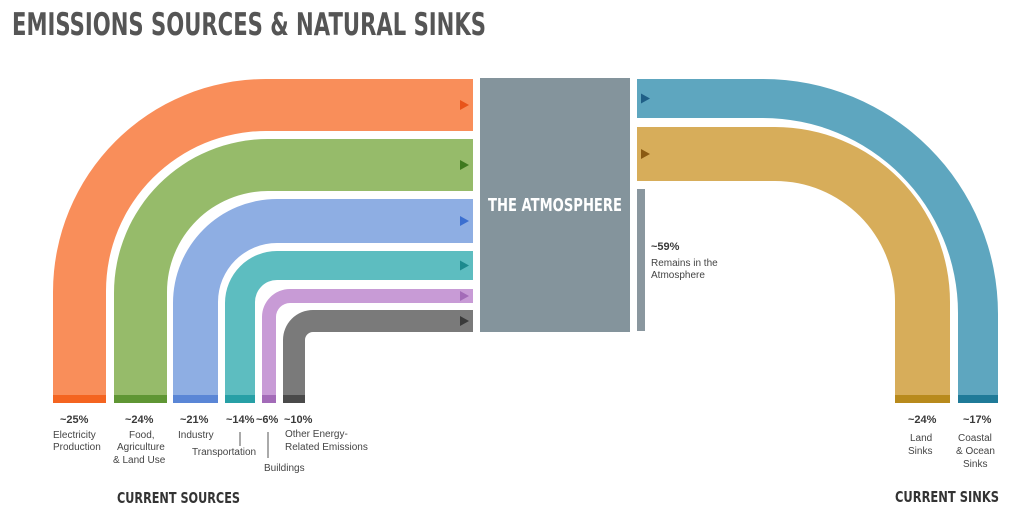 The image size is (1024, 512). I want to click on remains-value: ~59%, so click(665, 247).